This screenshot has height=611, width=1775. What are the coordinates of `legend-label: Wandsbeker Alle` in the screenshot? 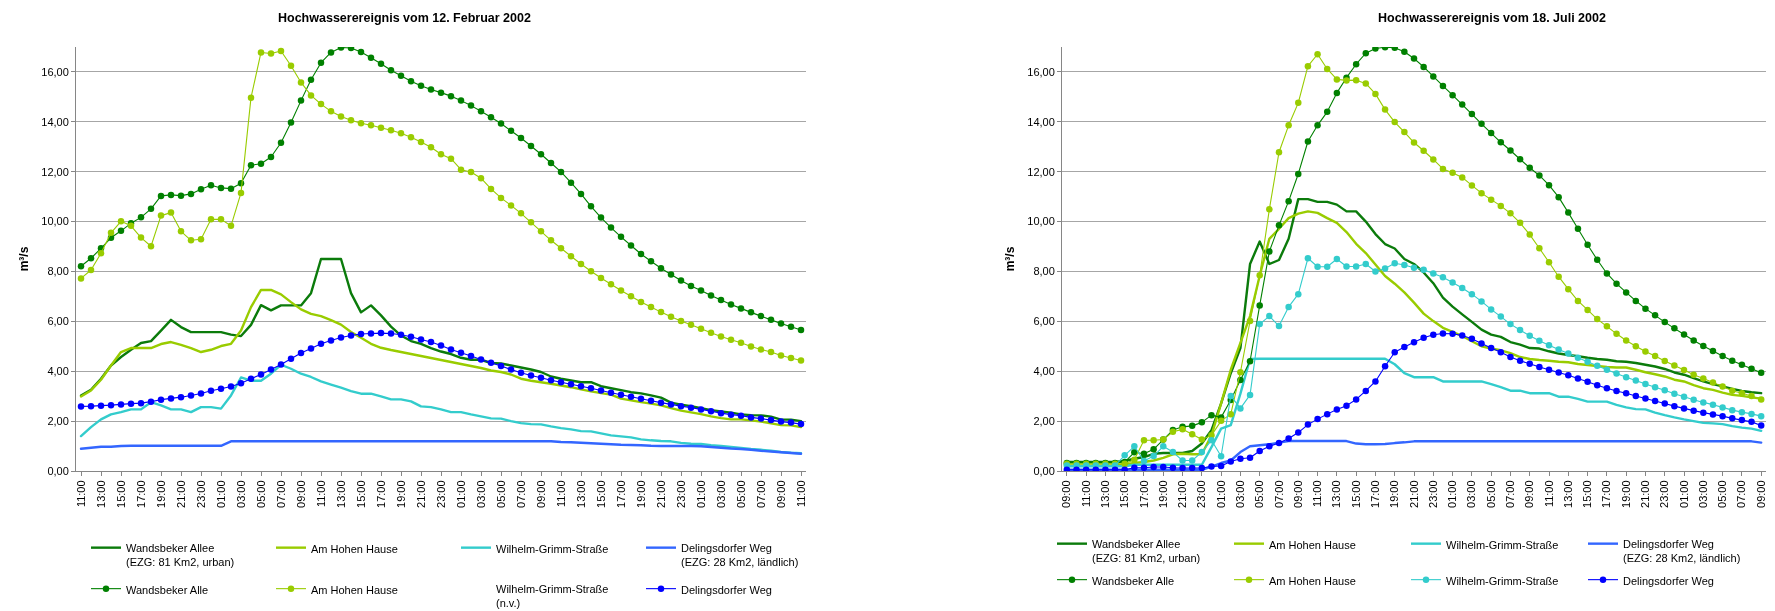 It's located at (1133, 580).